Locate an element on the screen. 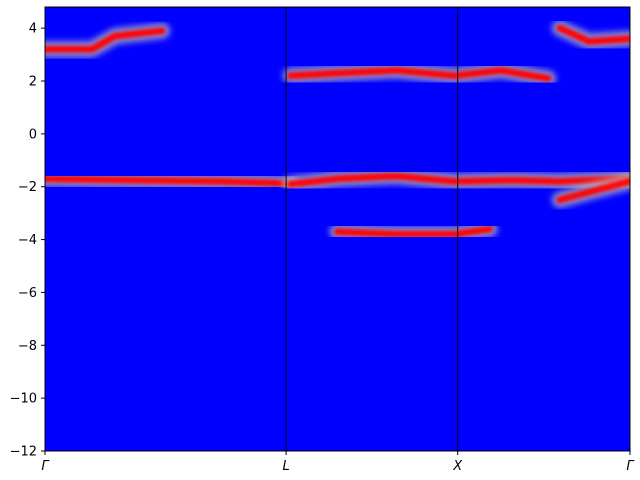 The height and width of the screenshot is (480, 640). y-tick-label: 0 is located at coordinates (33, 134).